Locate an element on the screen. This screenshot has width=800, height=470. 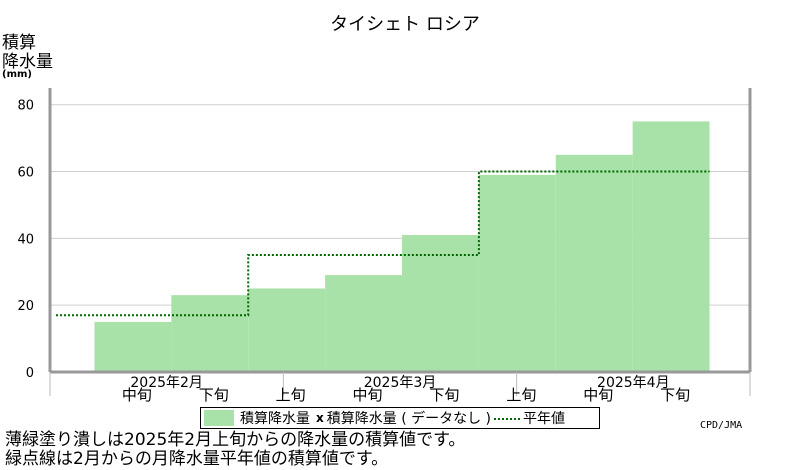
y-axis-unit: (mm) is located at coordinates (17, 74).